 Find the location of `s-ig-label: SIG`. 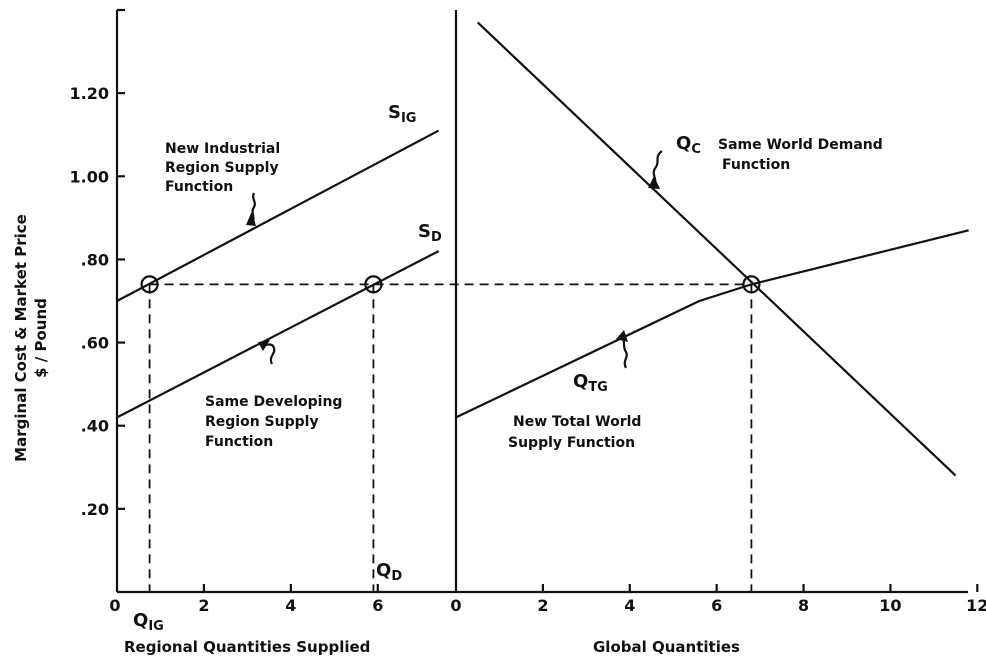

s-ig-label: SIG is located at coordinates (402, 114).